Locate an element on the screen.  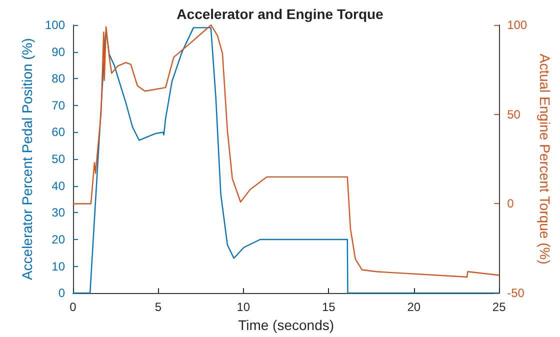
y-tick-label: 30 is located at coordinates (59, 213).